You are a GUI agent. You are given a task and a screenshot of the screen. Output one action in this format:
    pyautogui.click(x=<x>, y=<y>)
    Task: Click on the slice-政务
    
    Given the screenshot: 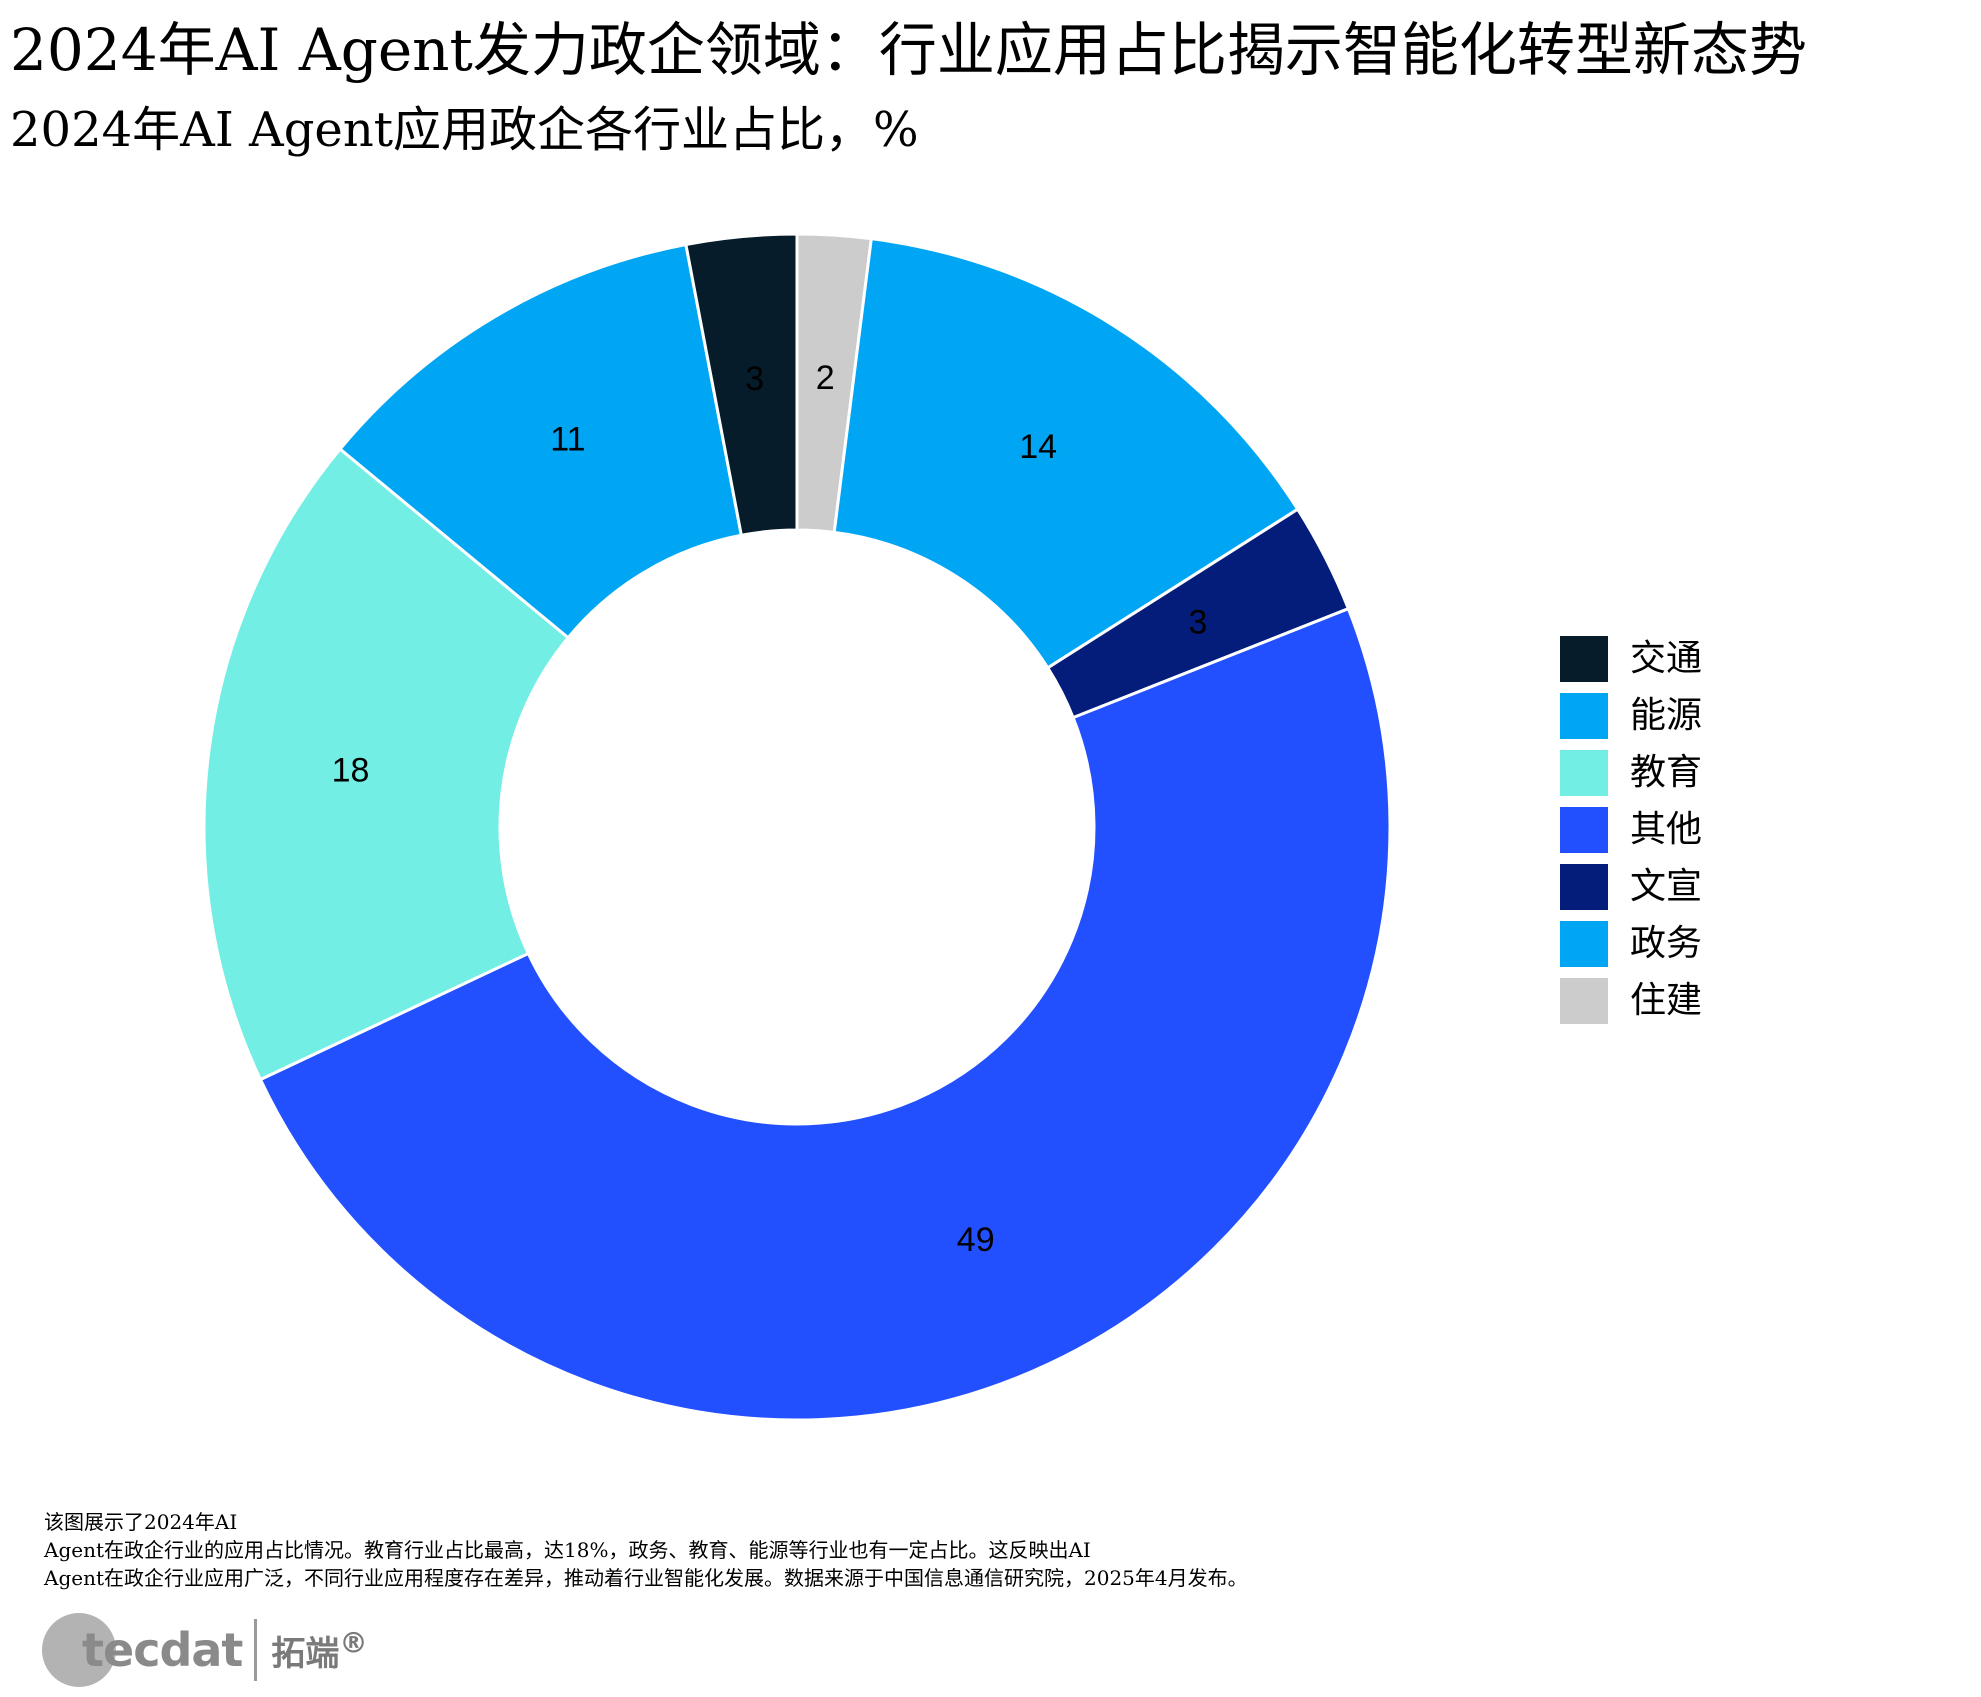 What is the action you would take?
    pyautogui.click(x=1066, y=453)
    